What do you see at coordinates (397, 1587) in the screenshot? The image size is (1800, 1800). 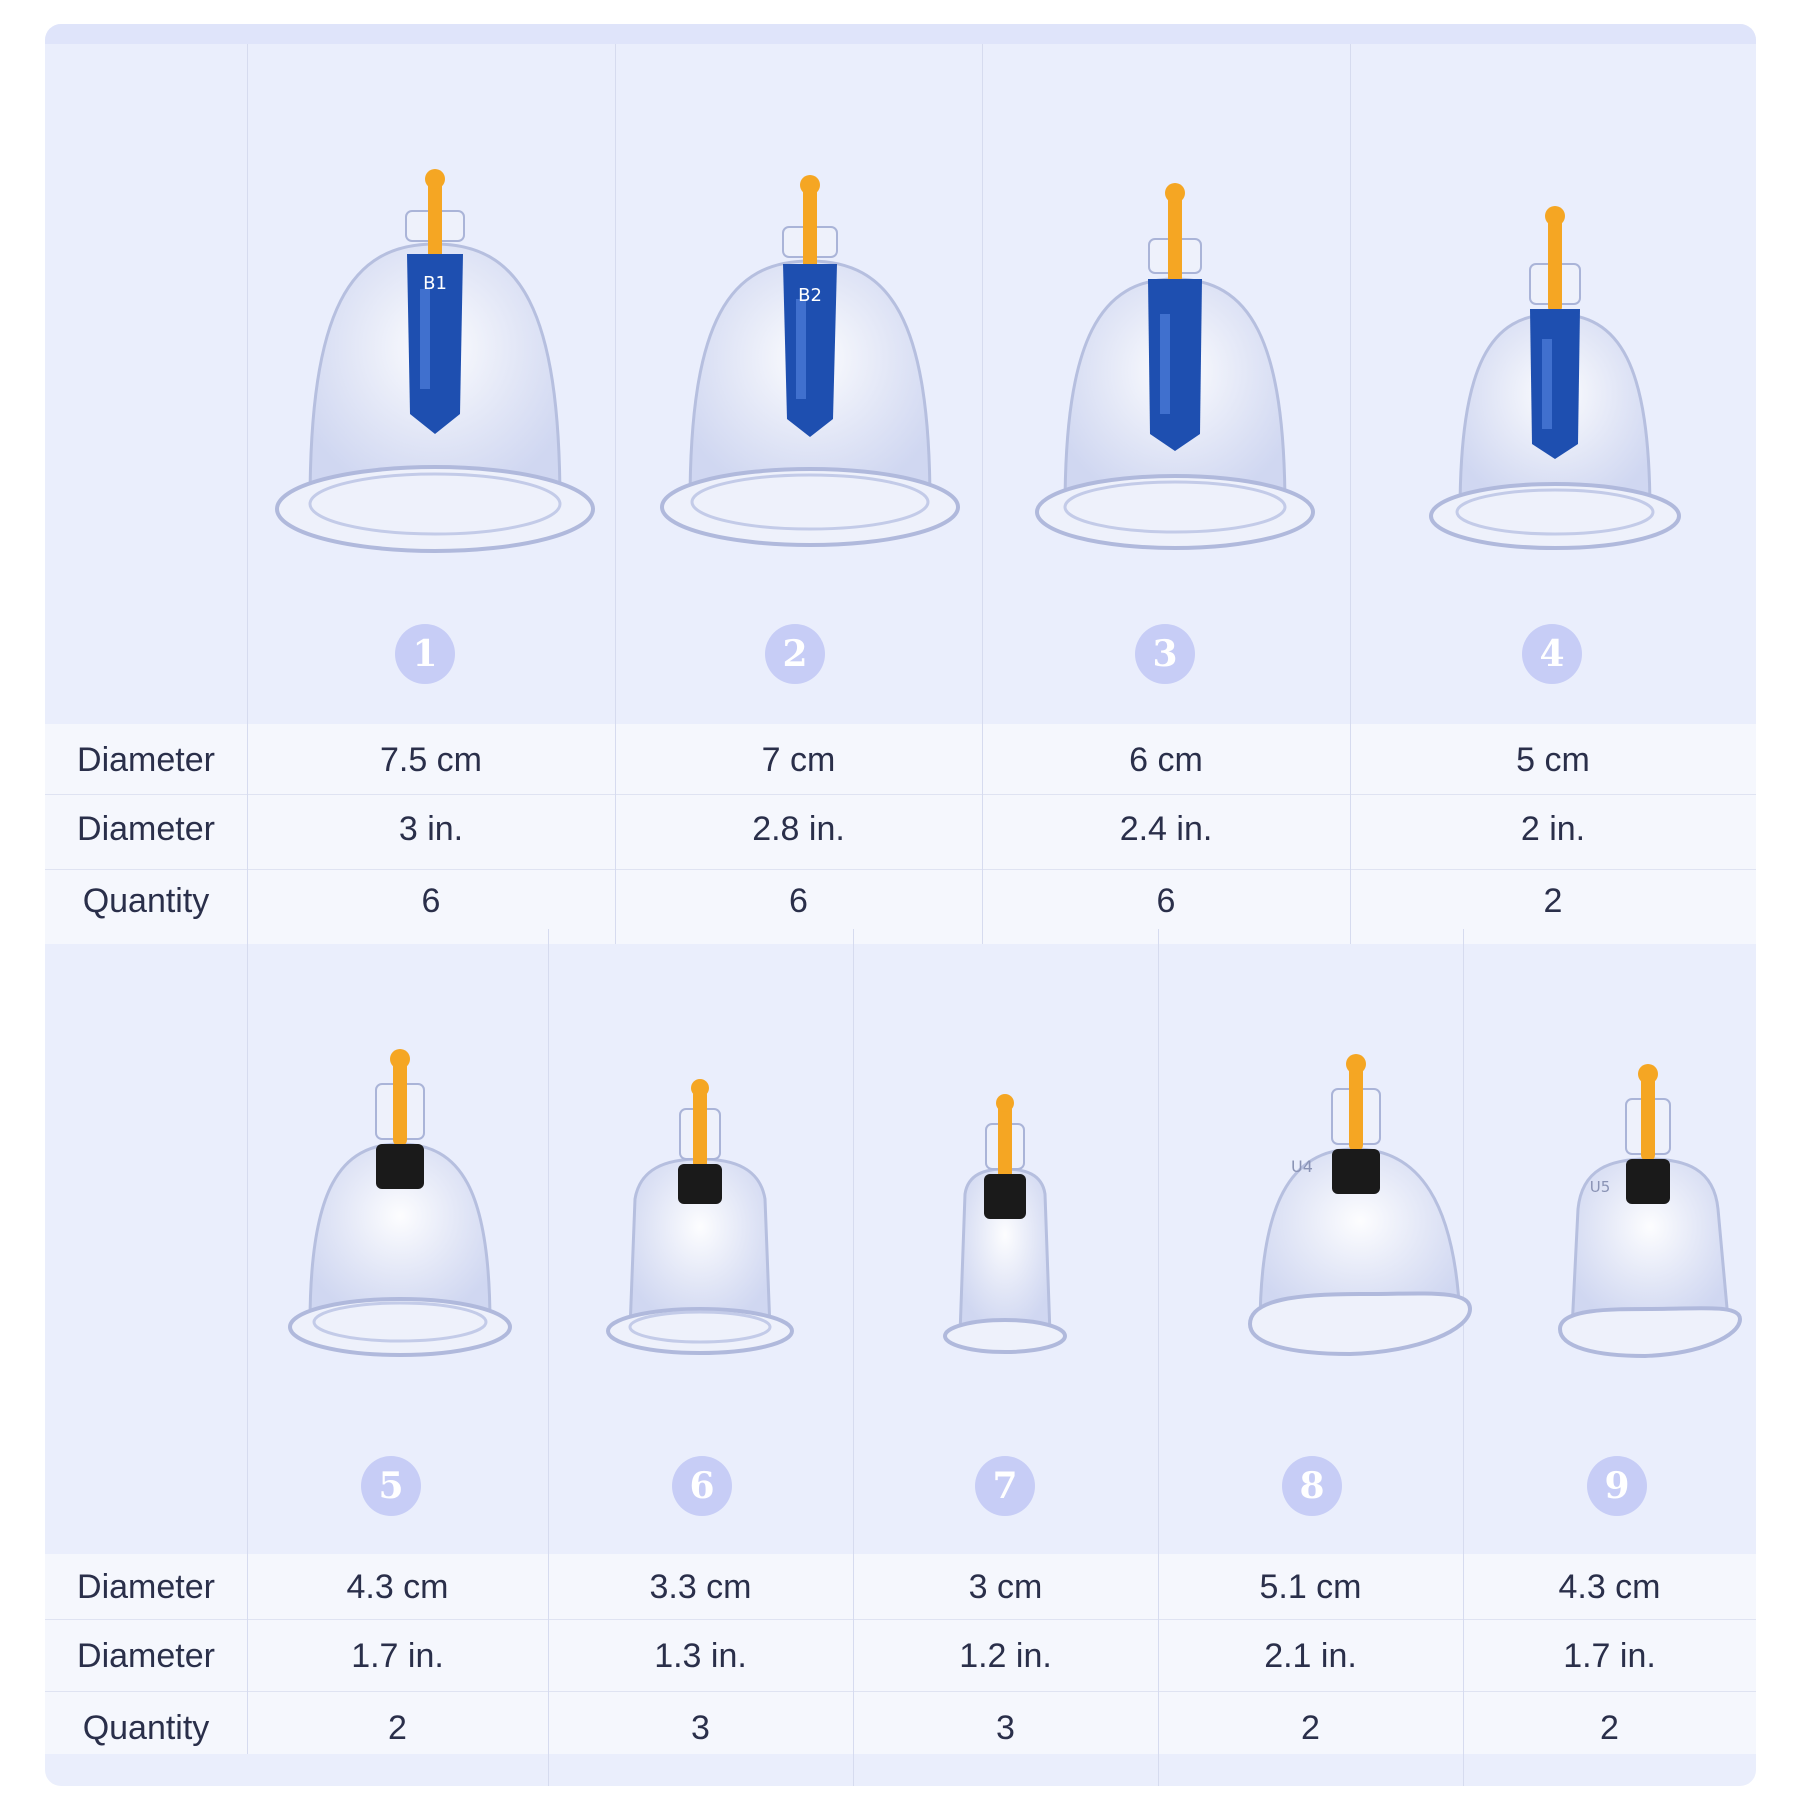 I see `cup-5-diameter-cm: 4.3 cm` at bounding box center [397, 1587].